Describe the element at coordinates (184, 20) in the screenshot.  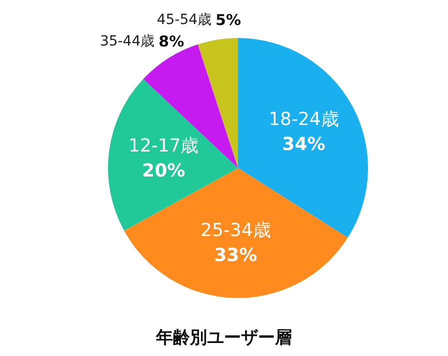
I see `slice-label: 45-54歳` at that location.